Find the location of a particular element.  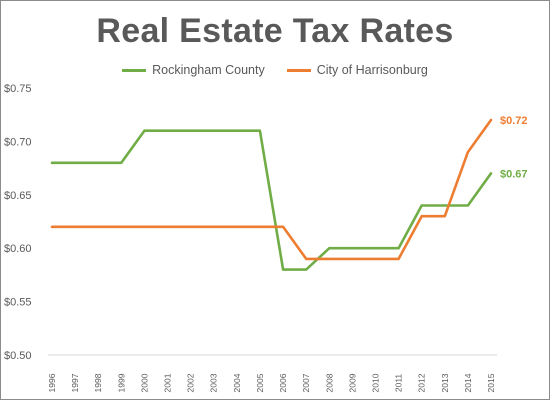

x-tick-label: 2005 is located at coordinates (260, 382).